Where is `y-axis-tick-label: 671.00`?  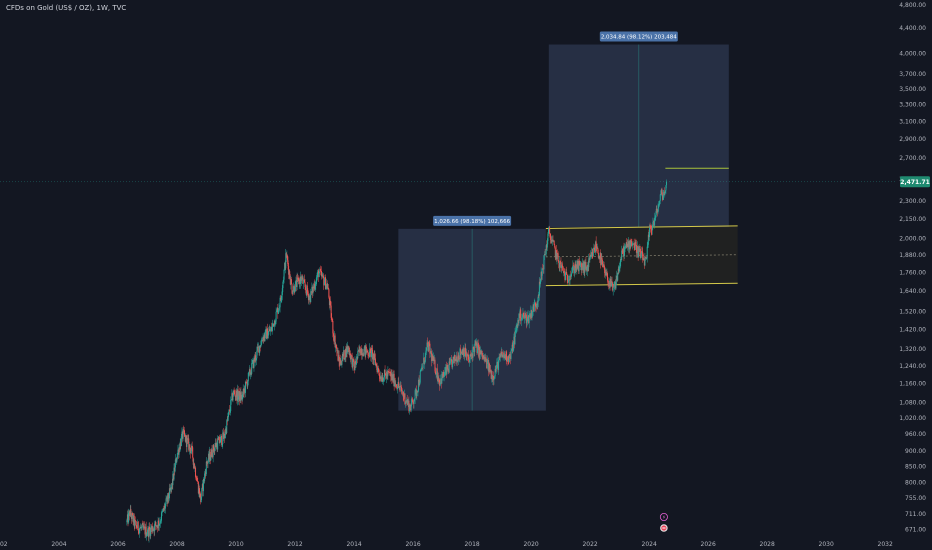 y-axis-tick-label: 671.00 is located at coordinates (915, 530).